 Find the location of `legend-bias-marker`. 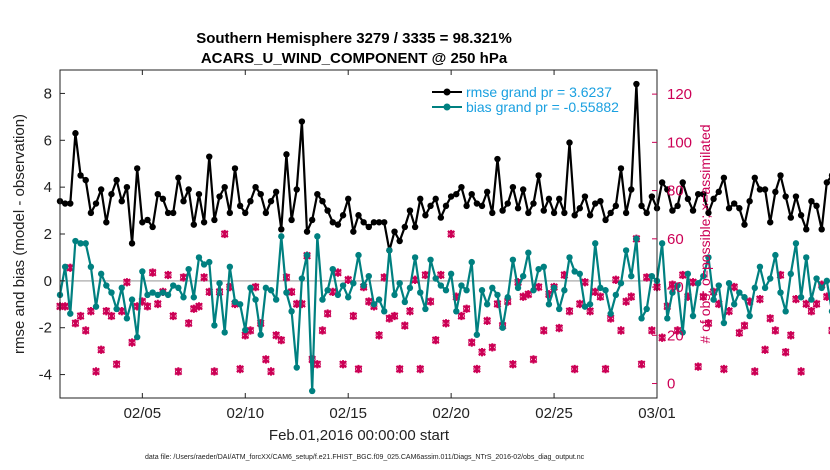

legend-bias-marker is located at coordinates (447, 107).